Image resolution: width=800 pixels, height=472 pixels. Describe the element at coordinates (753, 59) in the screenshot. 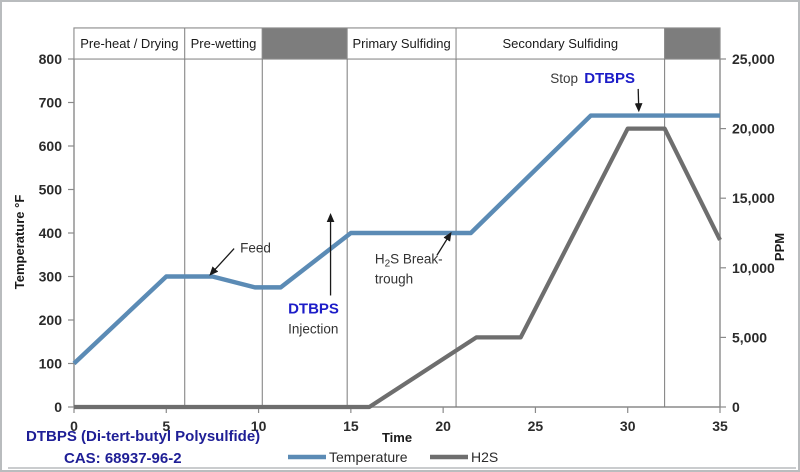

I see `y-axis-right-tick: 25,000` at that location.